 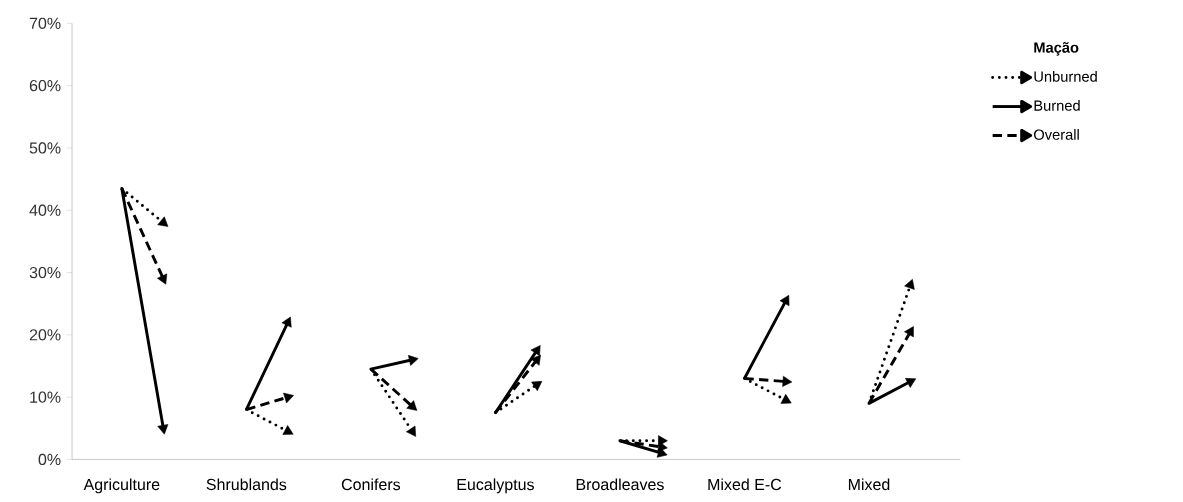 I want to click on x-tick-label: Mixed, so click(x=869, y=484).